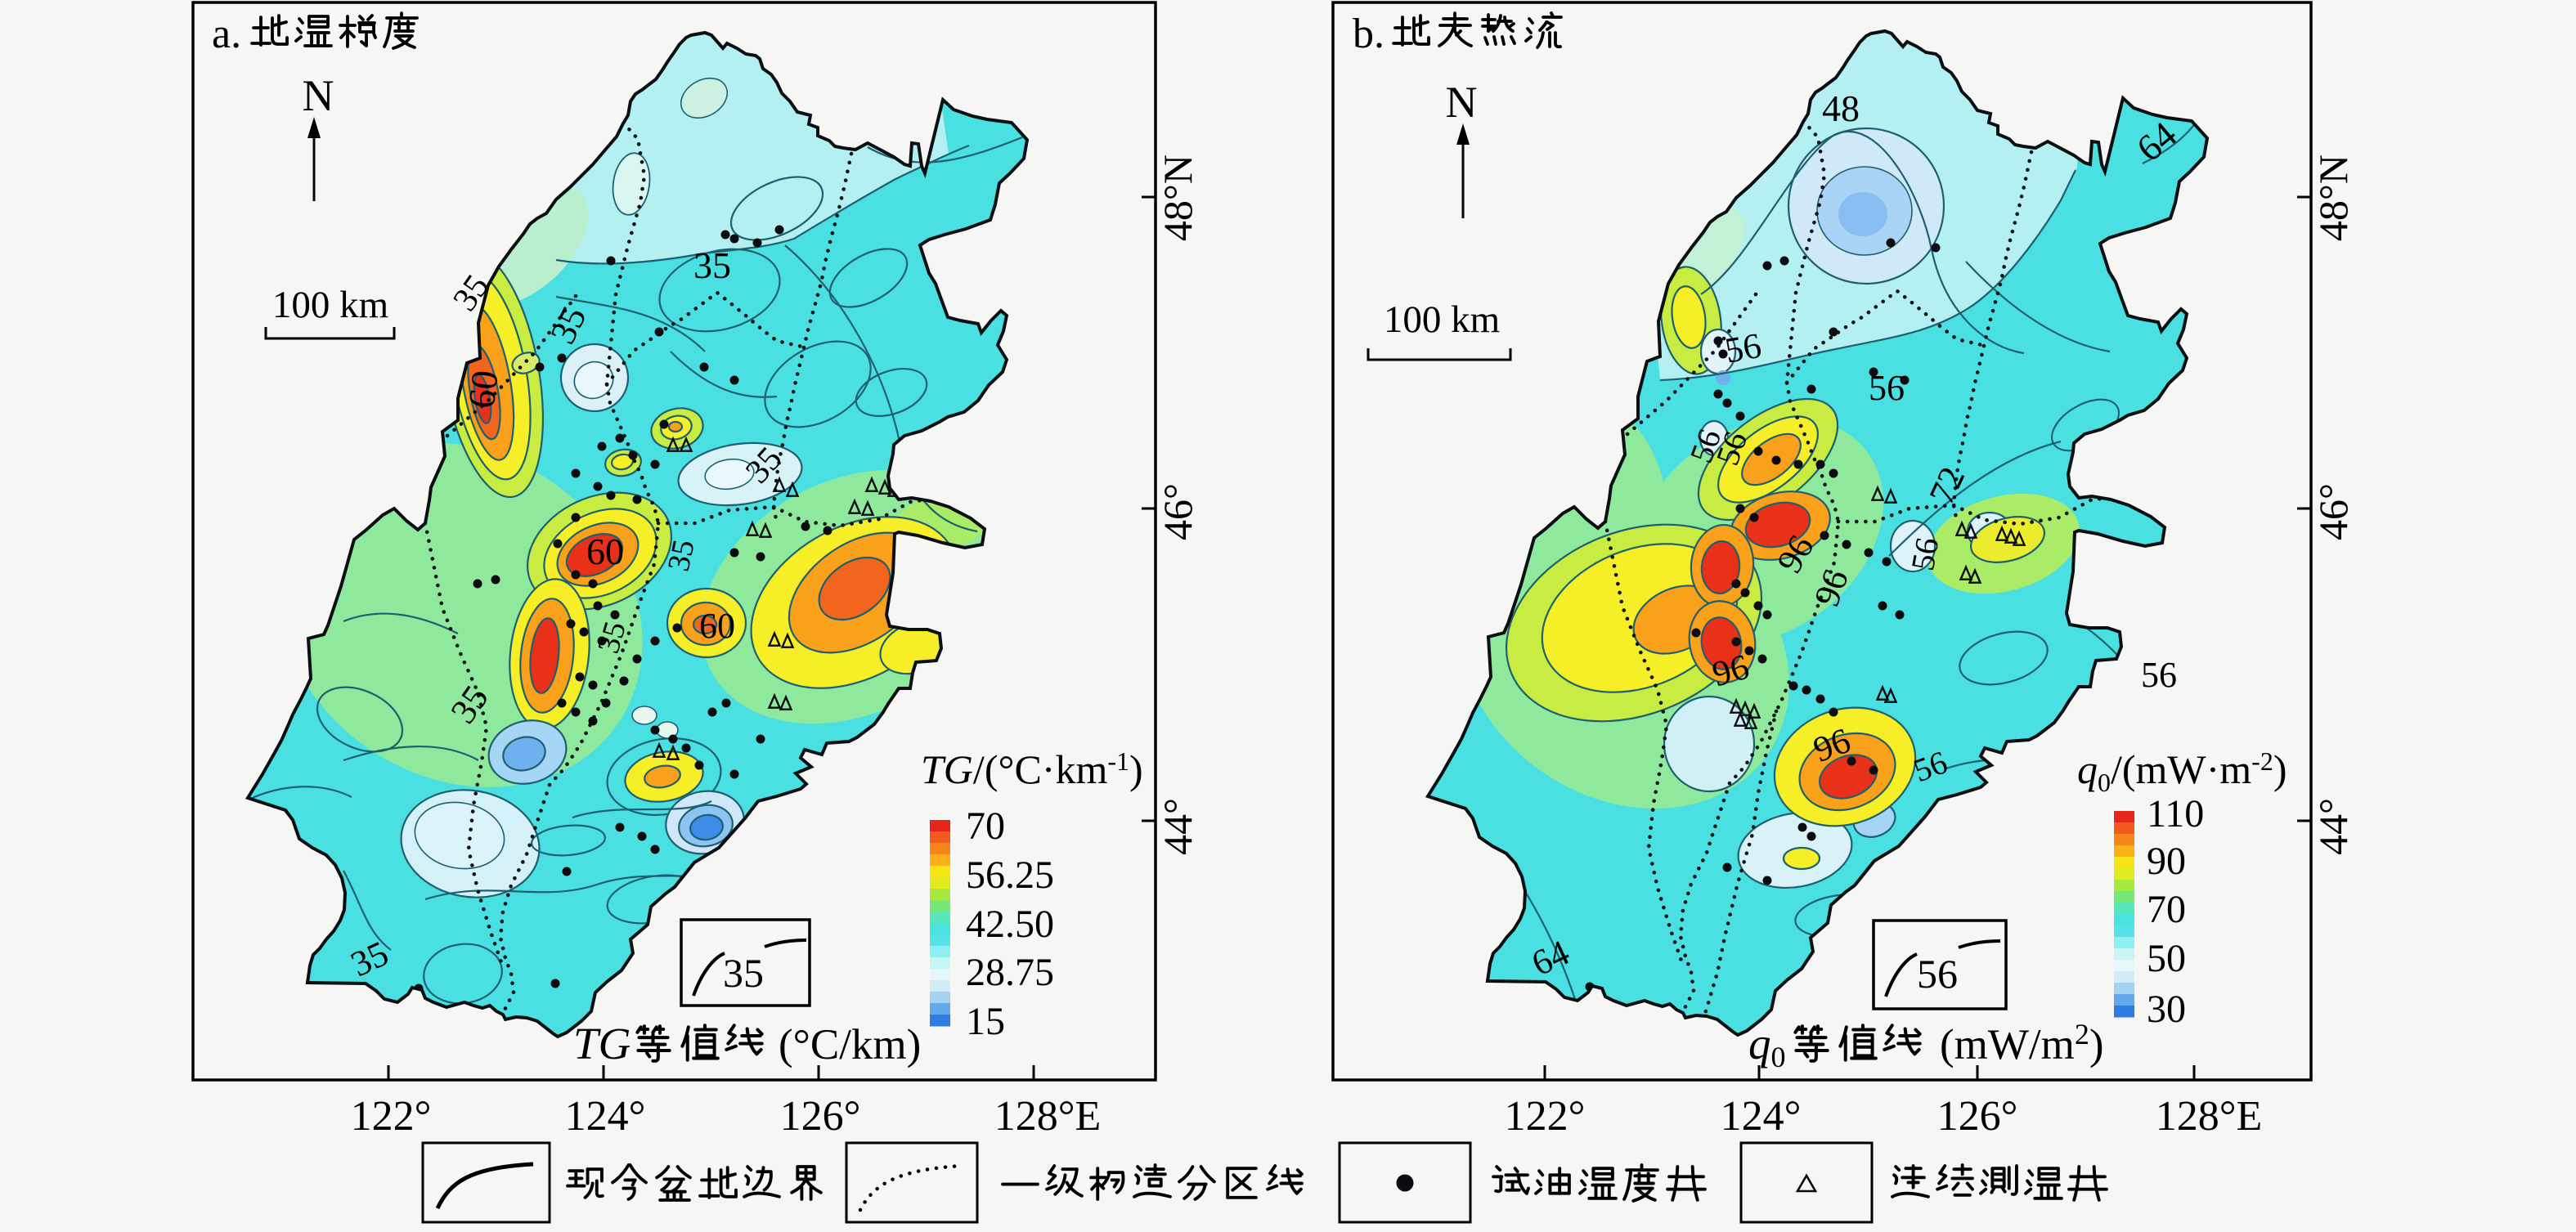 The image size is (2576, 1232). What do you see at coordinates (1841, 108) in the screenshot?
I see `svg-text: 48` at bounding box center [1841, 108].